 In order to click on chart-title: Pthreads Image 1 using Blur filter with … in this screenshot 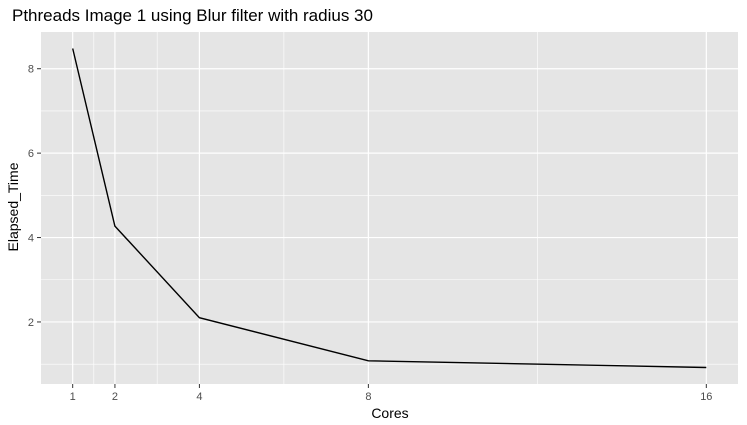, I will do `click(192, 15)`.